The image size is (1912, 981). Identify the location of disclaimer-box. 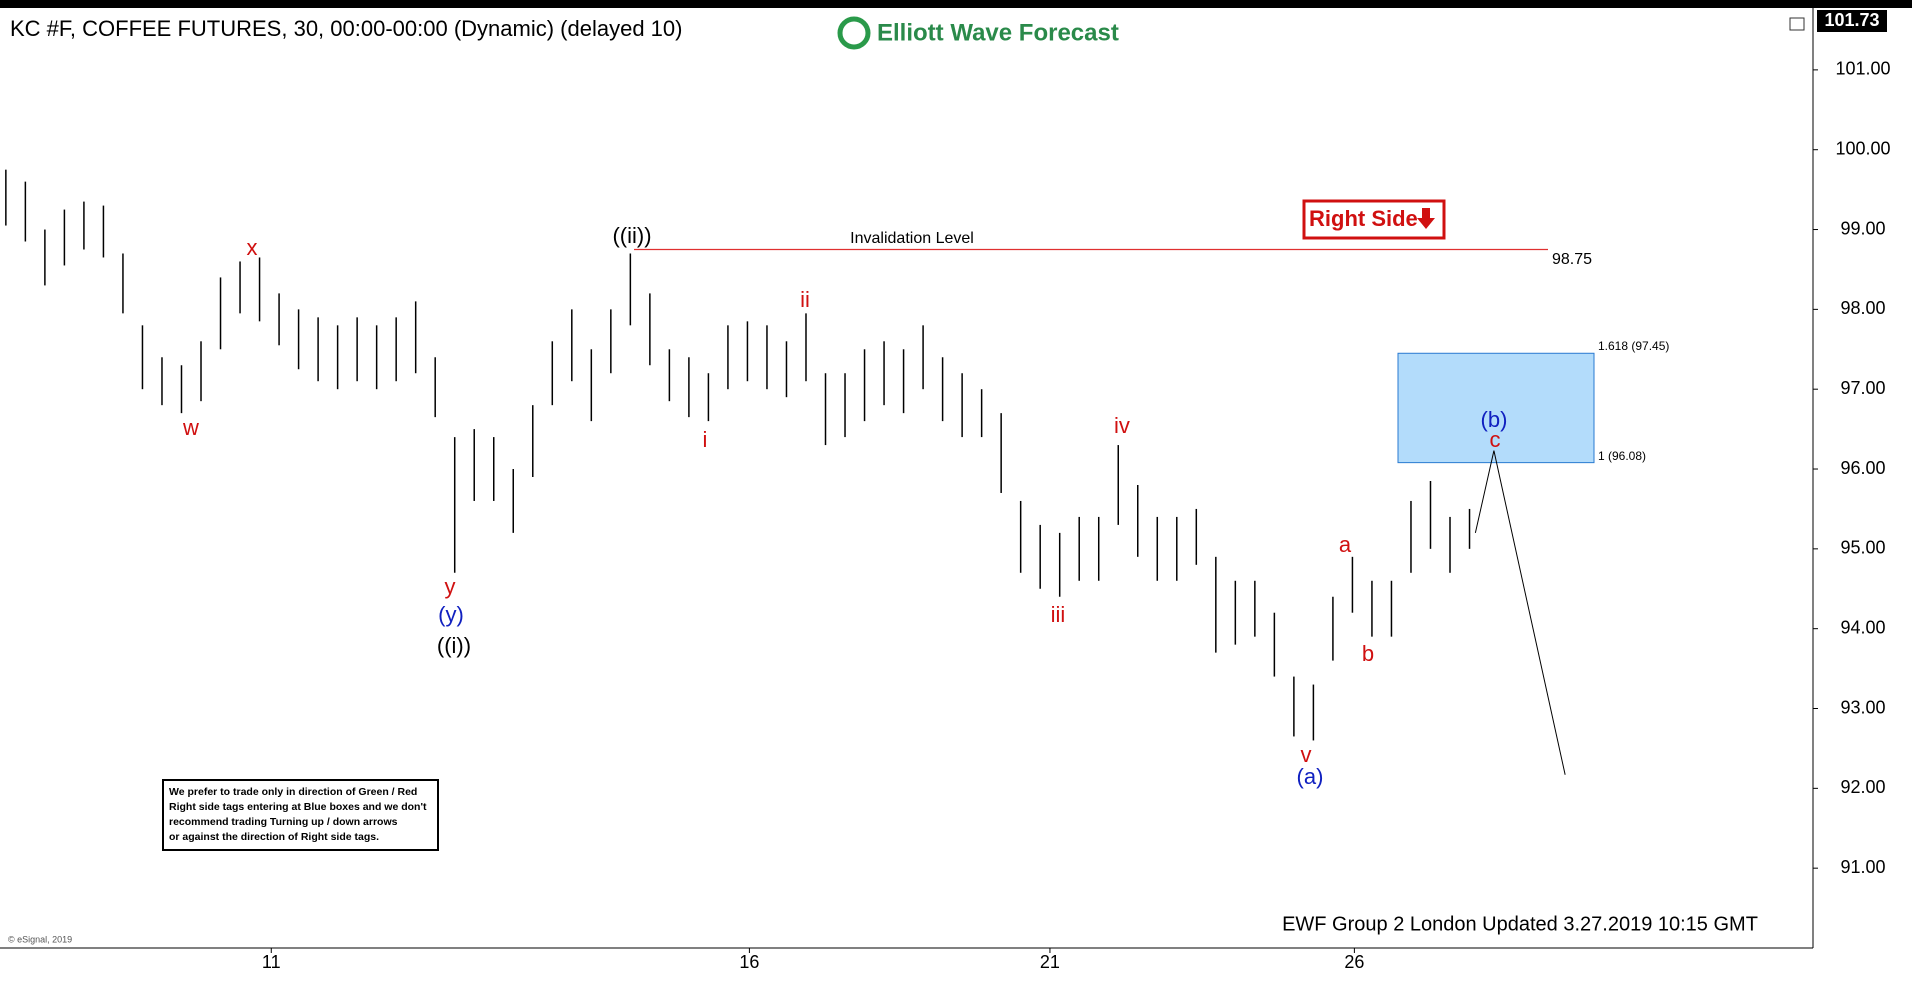
(300, 815).